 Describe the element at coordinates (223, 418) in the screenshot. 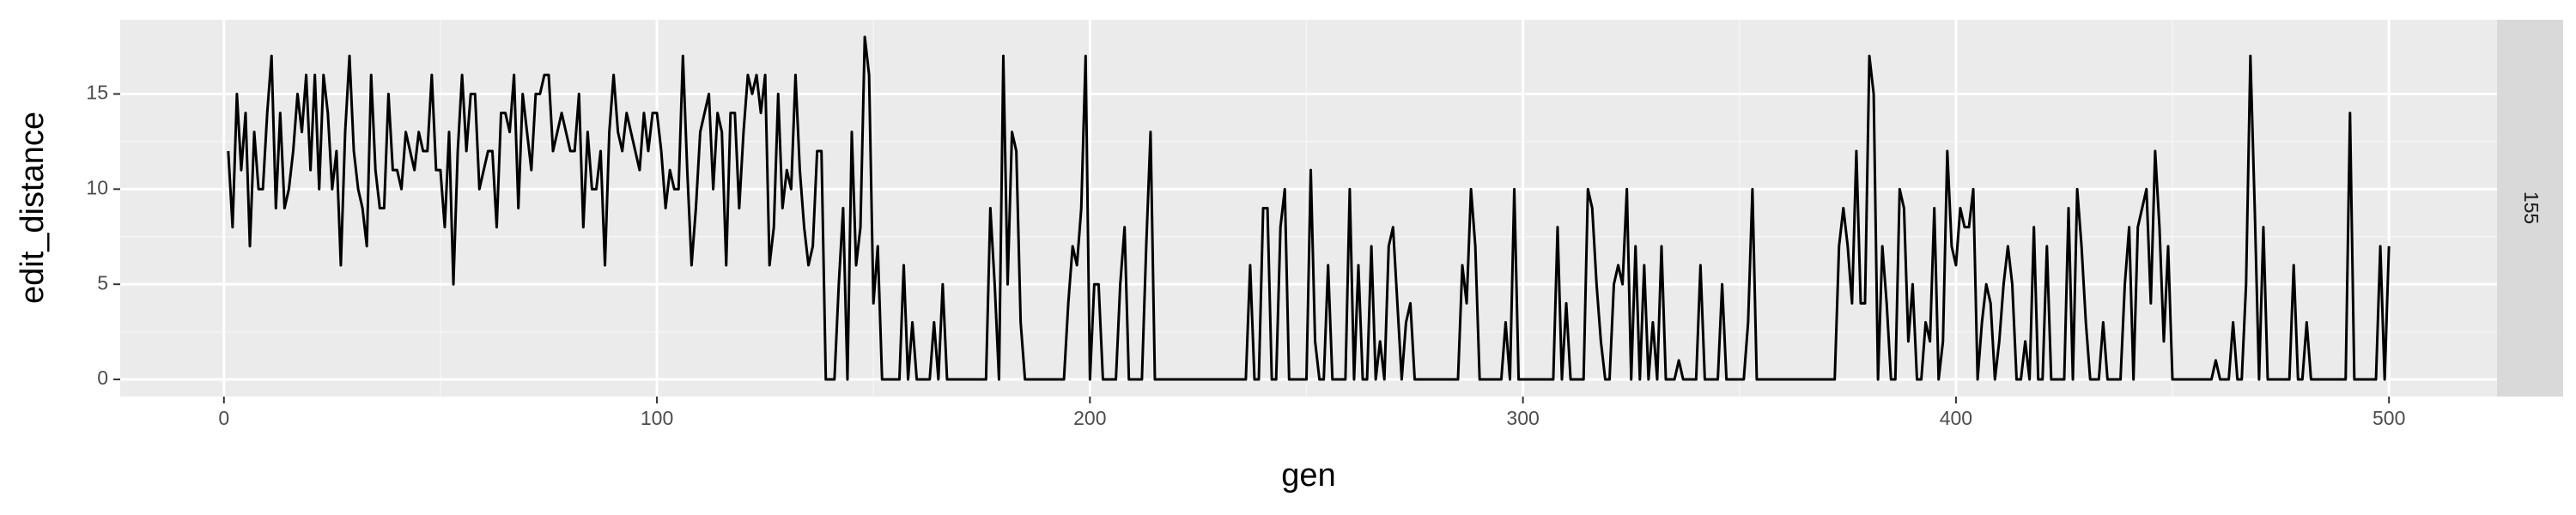

I see `x-tick-label: 0` at that location.